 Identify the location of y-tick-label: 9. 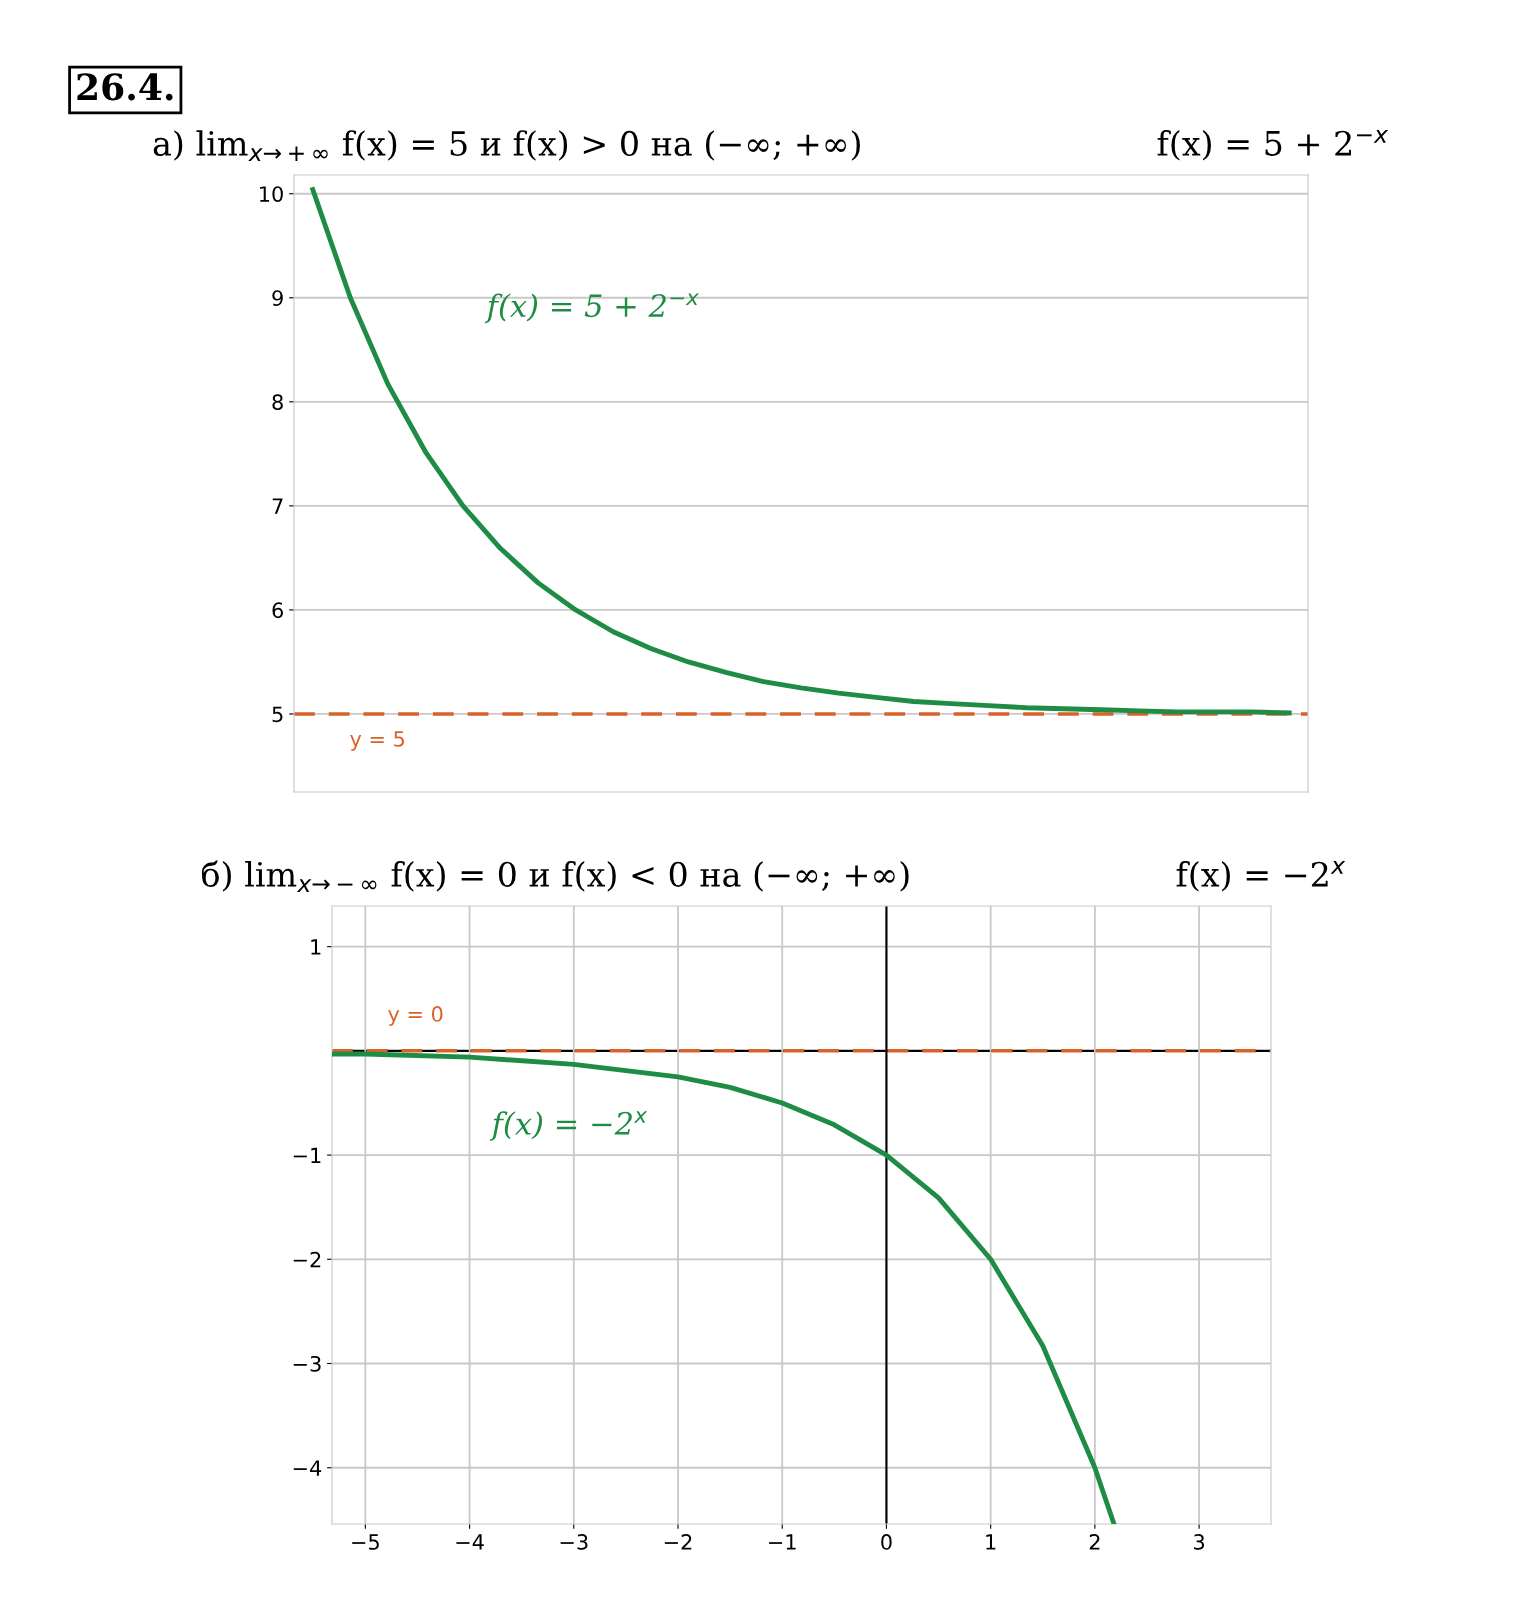
(277, 298).